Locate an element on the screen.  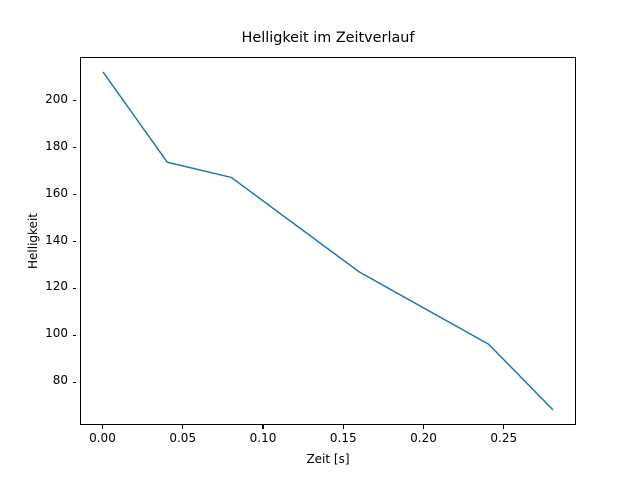
y-tick-label: 160 is located at coordinates (56, 192).